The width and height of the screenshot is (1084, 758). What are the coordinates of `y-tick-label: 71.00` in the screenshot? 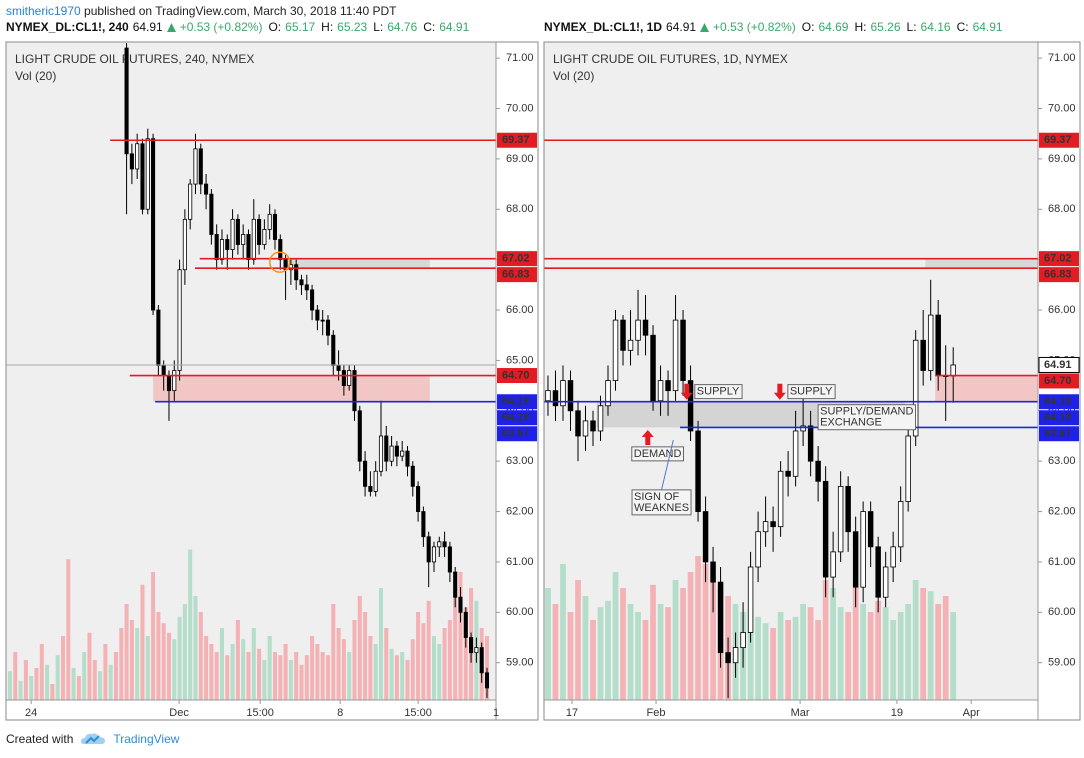 It's located at (520, 58).